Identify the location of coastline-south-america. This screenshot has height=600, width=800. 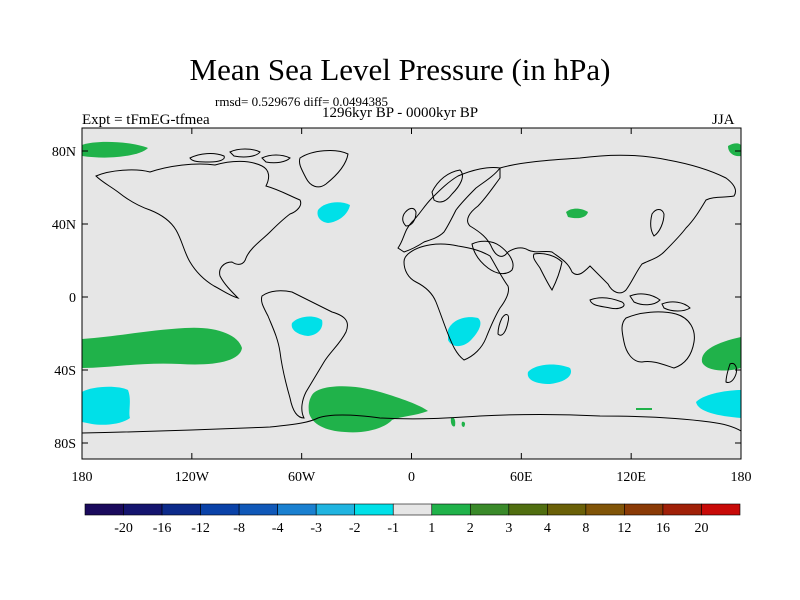
(304, 354).